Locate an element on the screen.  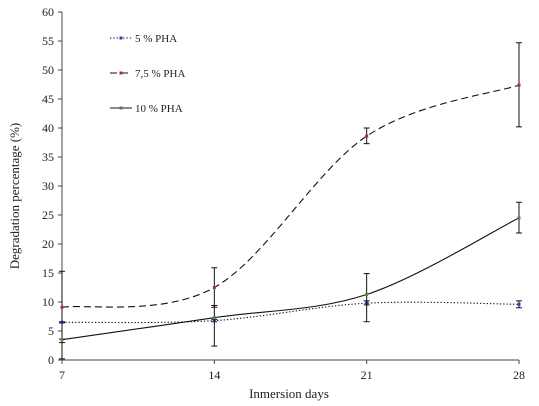
y-tick-label: 35 is located at coordinates (48, 157).